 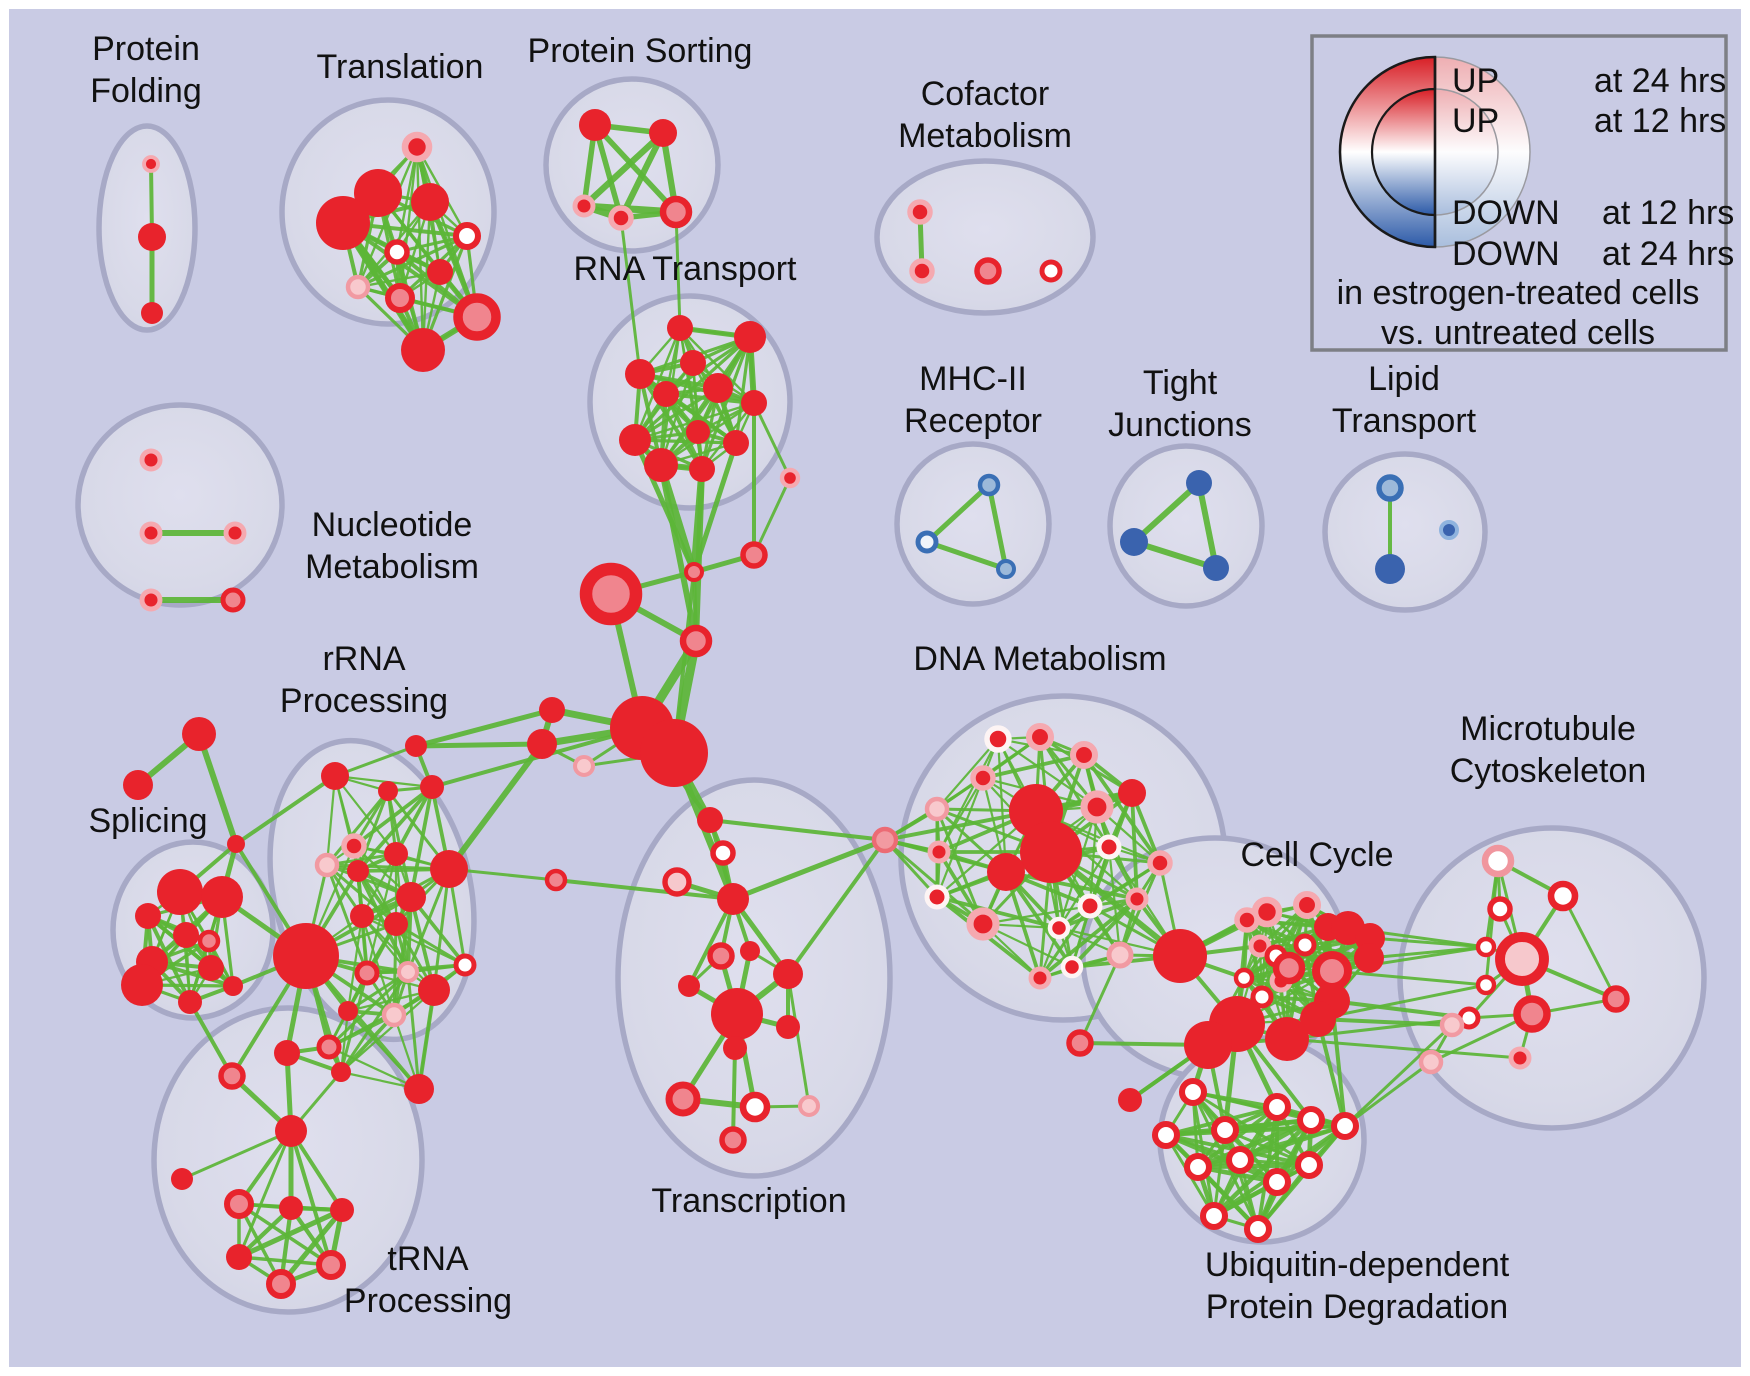 What do you see at coordinates (1518, 293) in the screenshot?
I see `legend-caption-line-0: in estrogen-treated cells` at bounding box center [1518, 293].